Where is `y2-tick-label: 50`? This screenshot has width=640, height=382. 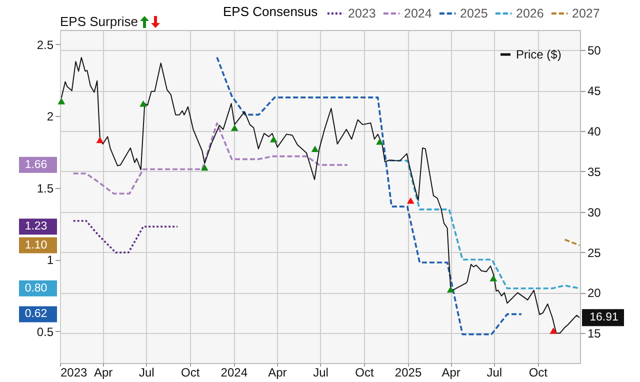
y2-tick-label: 50 is located at coordinates (595, 51).